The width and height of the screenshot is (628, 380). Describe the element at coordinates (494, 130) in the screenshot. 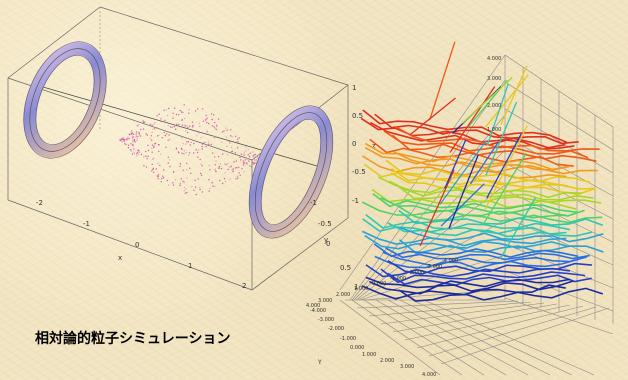

I see `right-z-tick: 1.000` at that location.